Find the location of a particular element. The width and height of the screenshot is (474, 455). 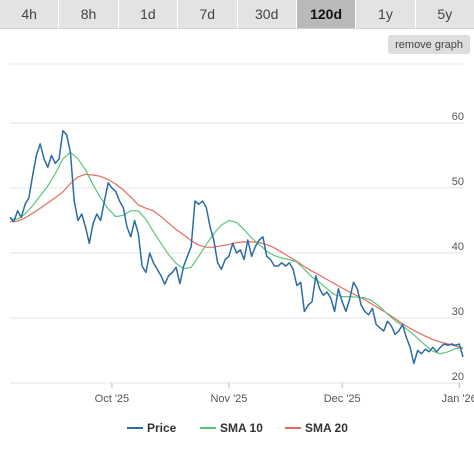

tab-8h: 8h is located at coordinates (89, 14).